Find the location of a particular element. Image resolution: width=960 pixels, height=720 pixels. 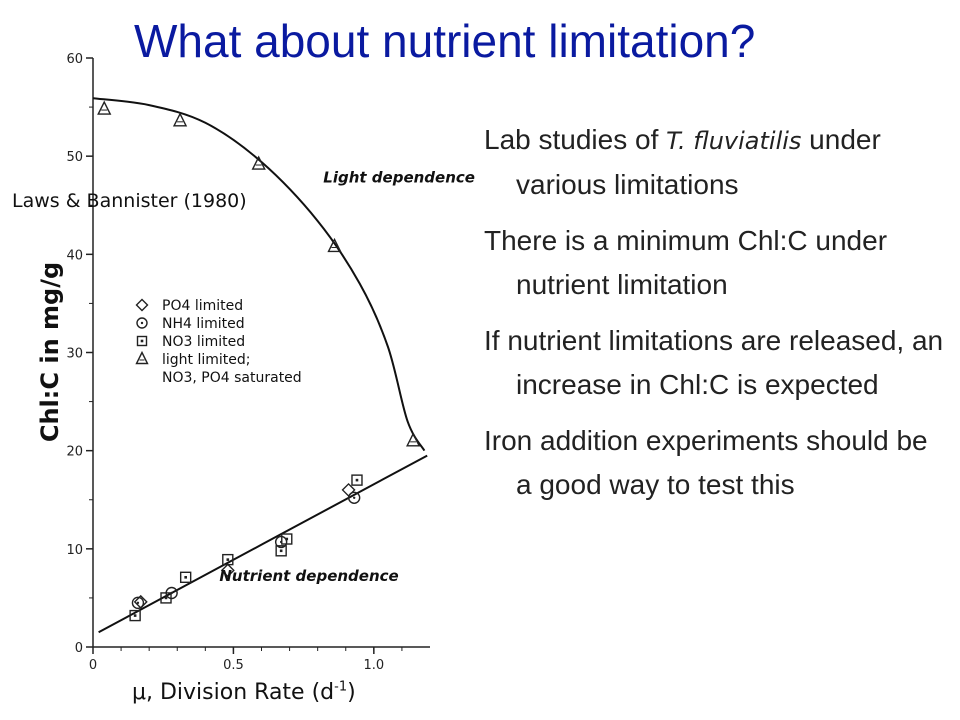

x-tick-label: 0 is located at coordinates (93, 665).